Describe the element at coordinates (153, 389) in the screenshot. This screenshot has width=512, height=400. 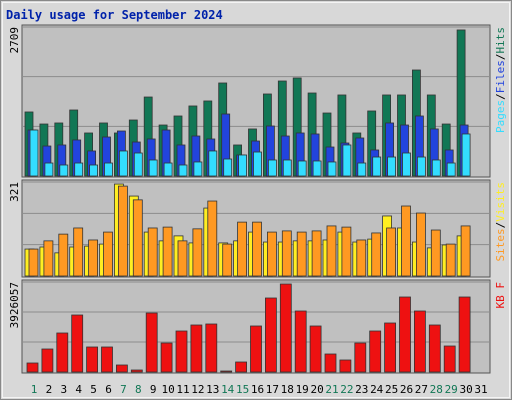
I see `x-tick-label: 9` at that location.